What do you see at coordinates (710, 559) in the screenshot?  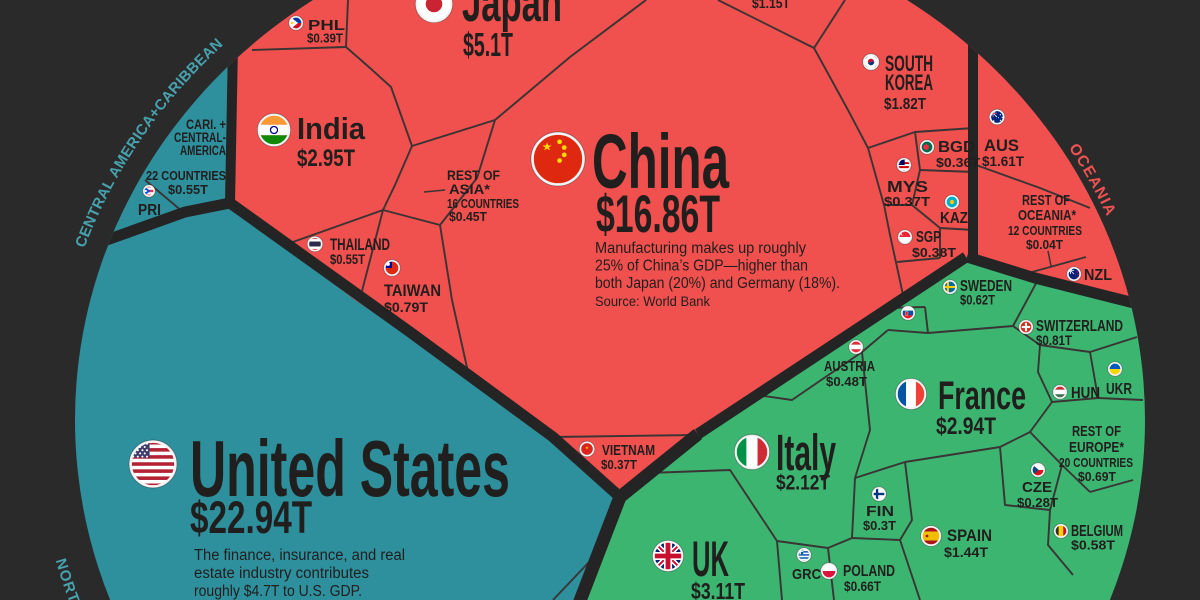 I see `svg-text: UK` at bounding box center [710, 559].